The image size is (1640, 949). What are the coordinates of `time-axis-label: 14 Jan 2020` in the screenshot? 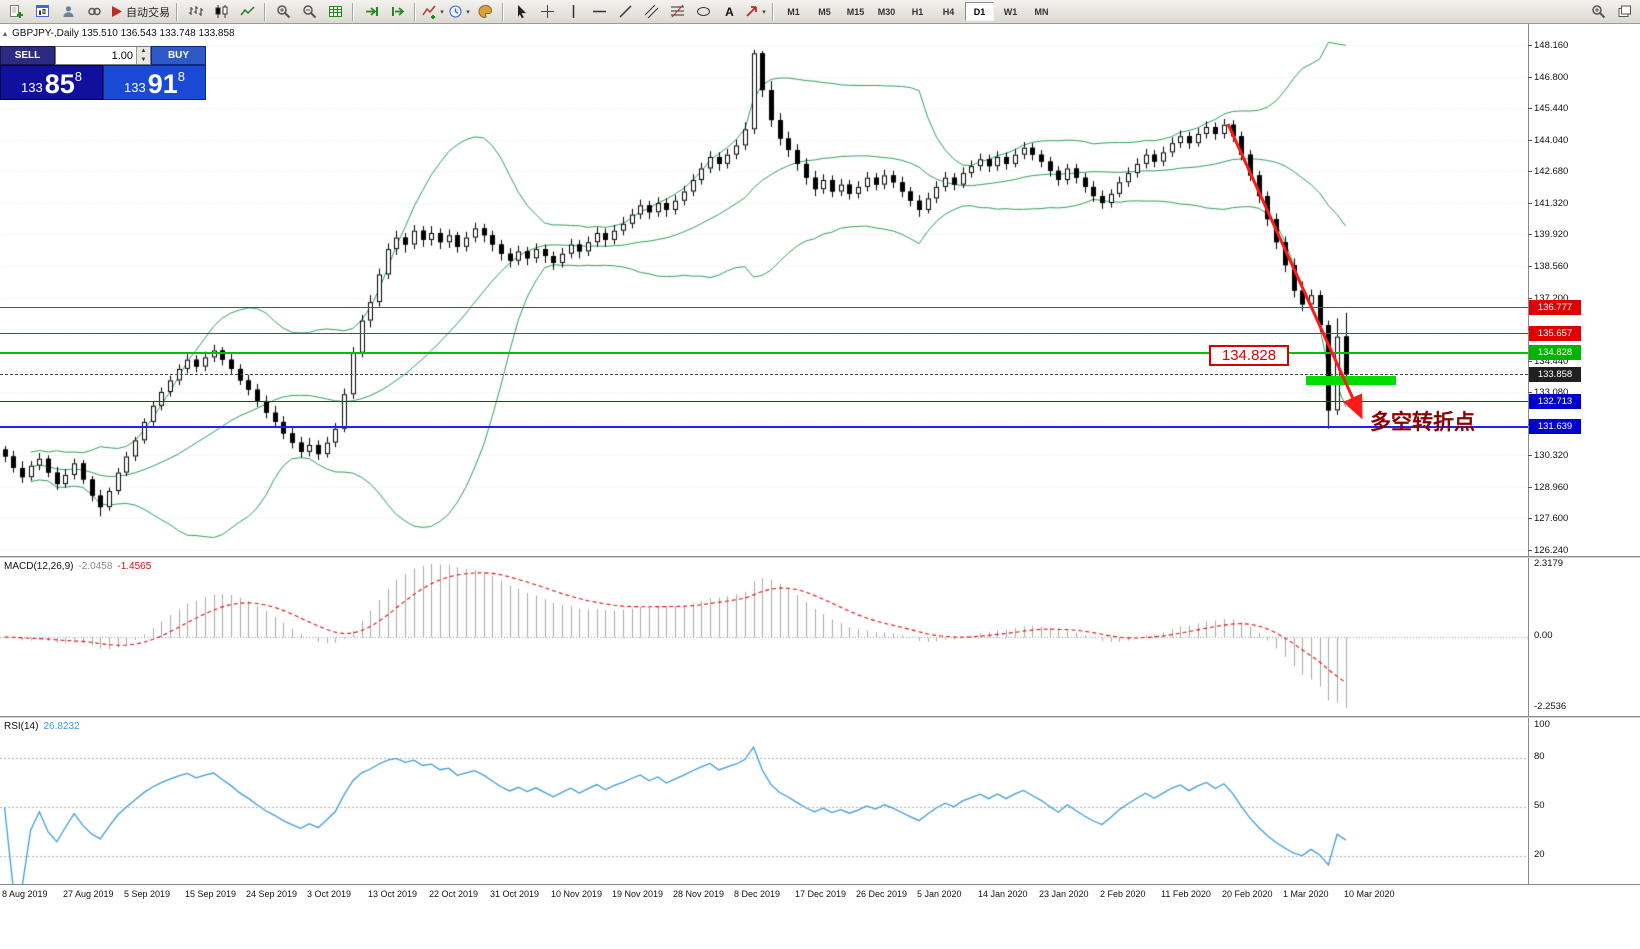 It's located at (1003, 894).